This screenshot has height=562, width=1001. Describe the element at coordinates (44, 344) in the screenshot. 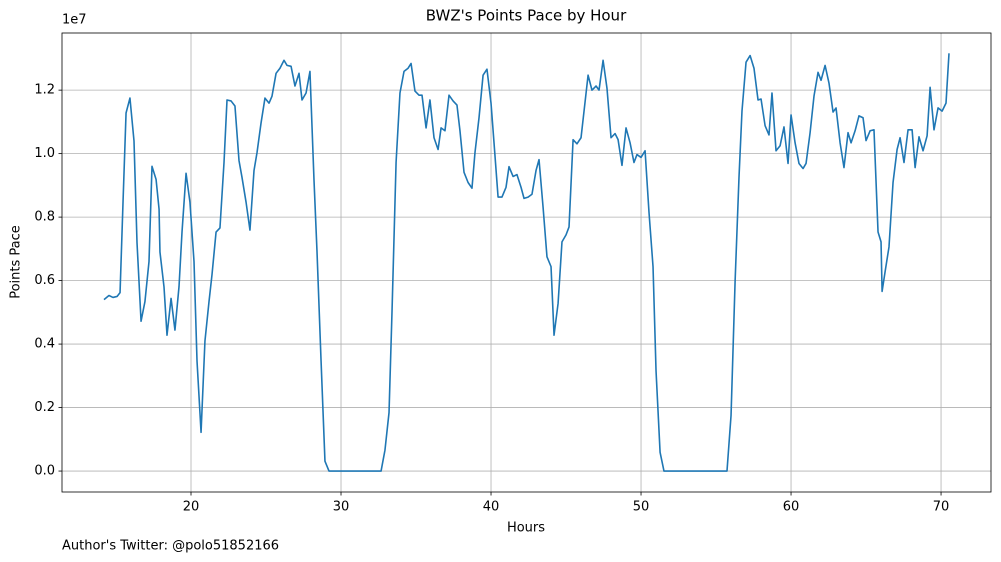

I see `y-tick-label: 0.4` at that location.